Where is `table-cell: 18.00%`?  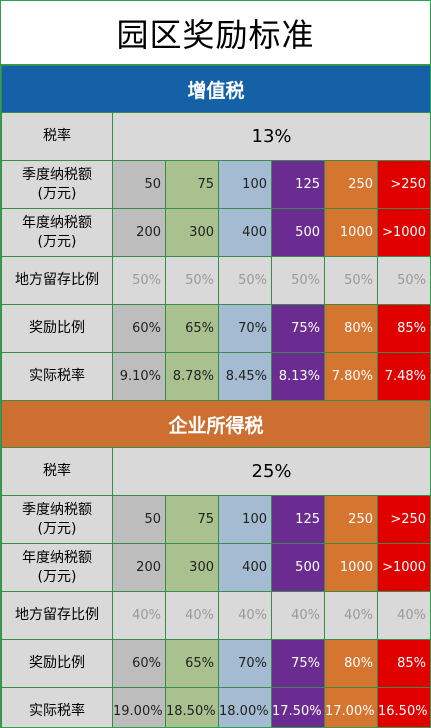 table-cell: 18.00% is located at coordinates (245, 707).